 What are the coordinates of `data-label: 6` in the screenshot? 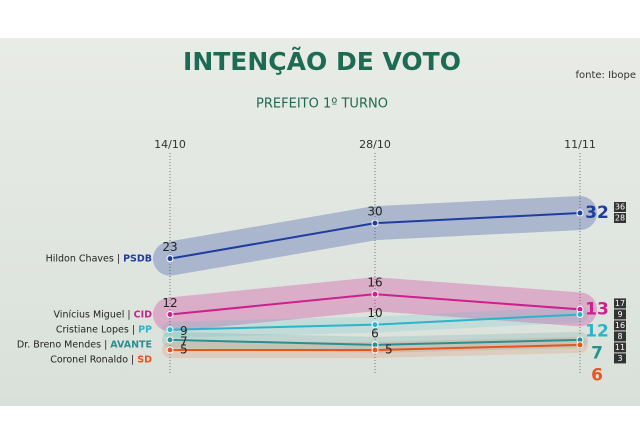 It's located at (375, 333).